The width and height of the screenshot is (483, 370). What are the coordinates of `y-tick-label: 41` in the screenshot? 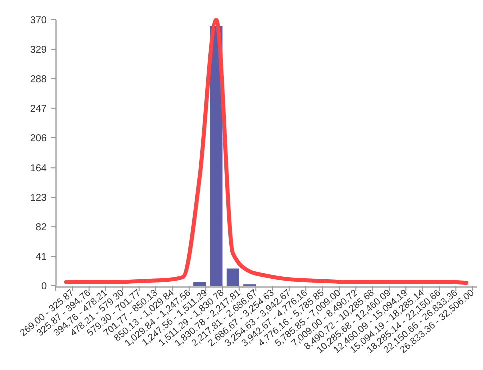 It's located at (42, 258).